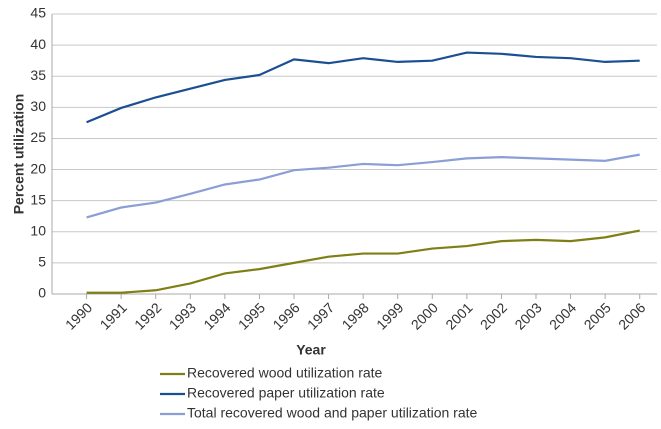 This screenshot has height=429, width=661. I want to click on x-tick-label: 1998, so click(355, 315).